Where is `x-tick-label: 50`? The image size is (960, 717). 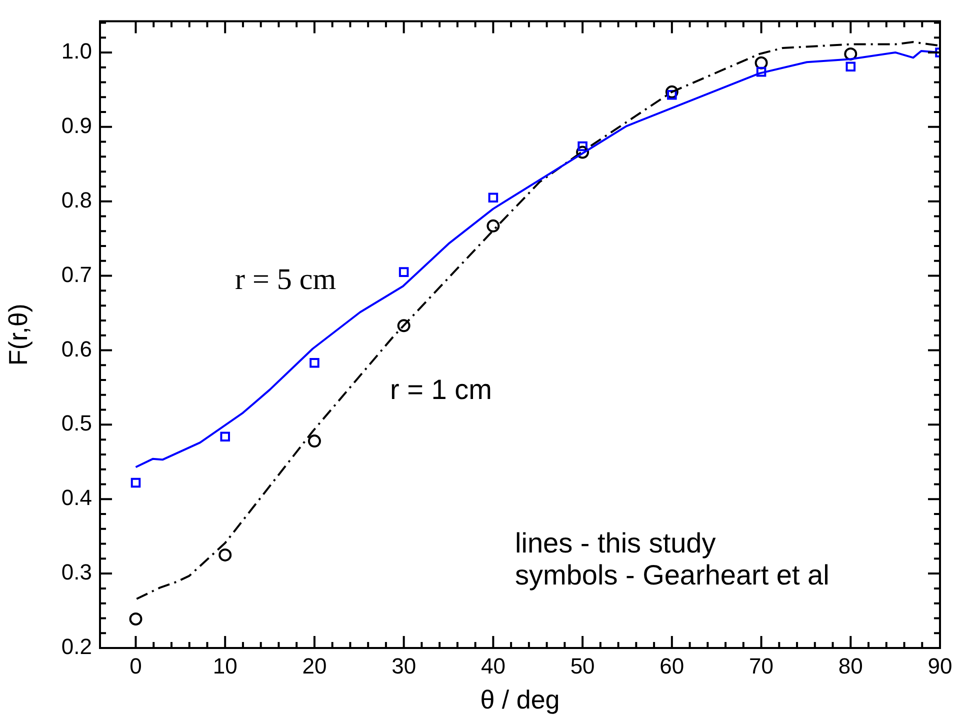 x-tick-label: 50 is located at coordinates (582, 665).